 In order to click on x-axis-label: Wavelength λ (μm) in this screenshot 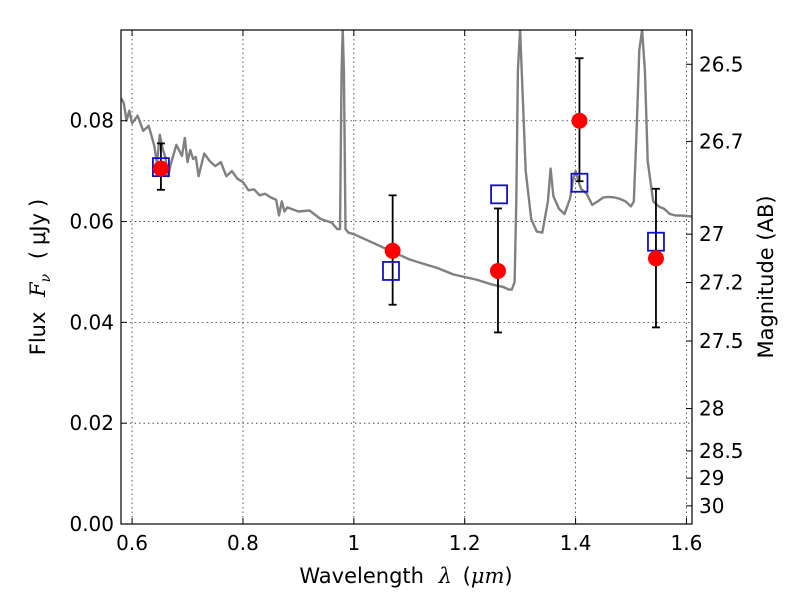, I will do `click(405, 576)`.